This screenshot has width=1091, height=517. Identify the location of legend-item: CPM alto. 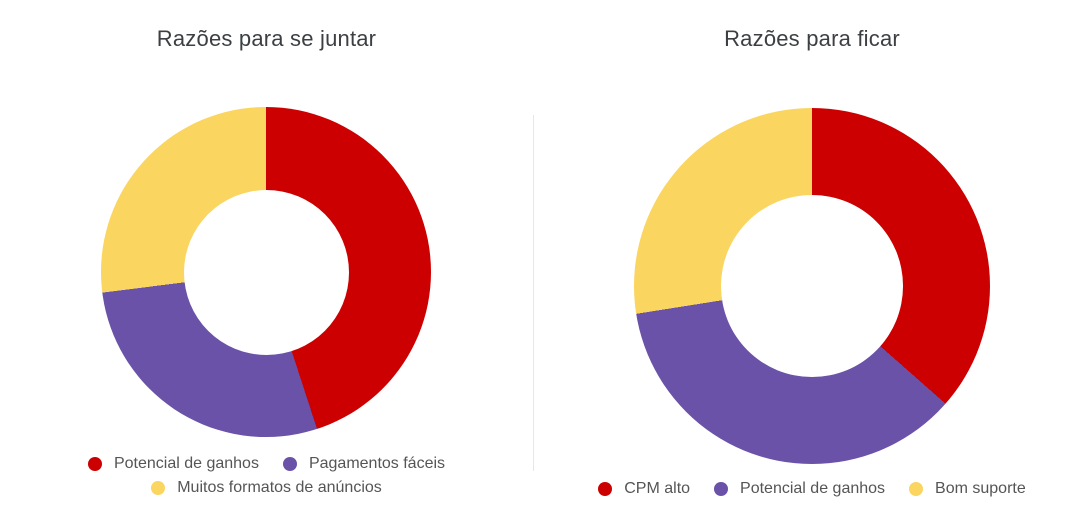
(644, 489).